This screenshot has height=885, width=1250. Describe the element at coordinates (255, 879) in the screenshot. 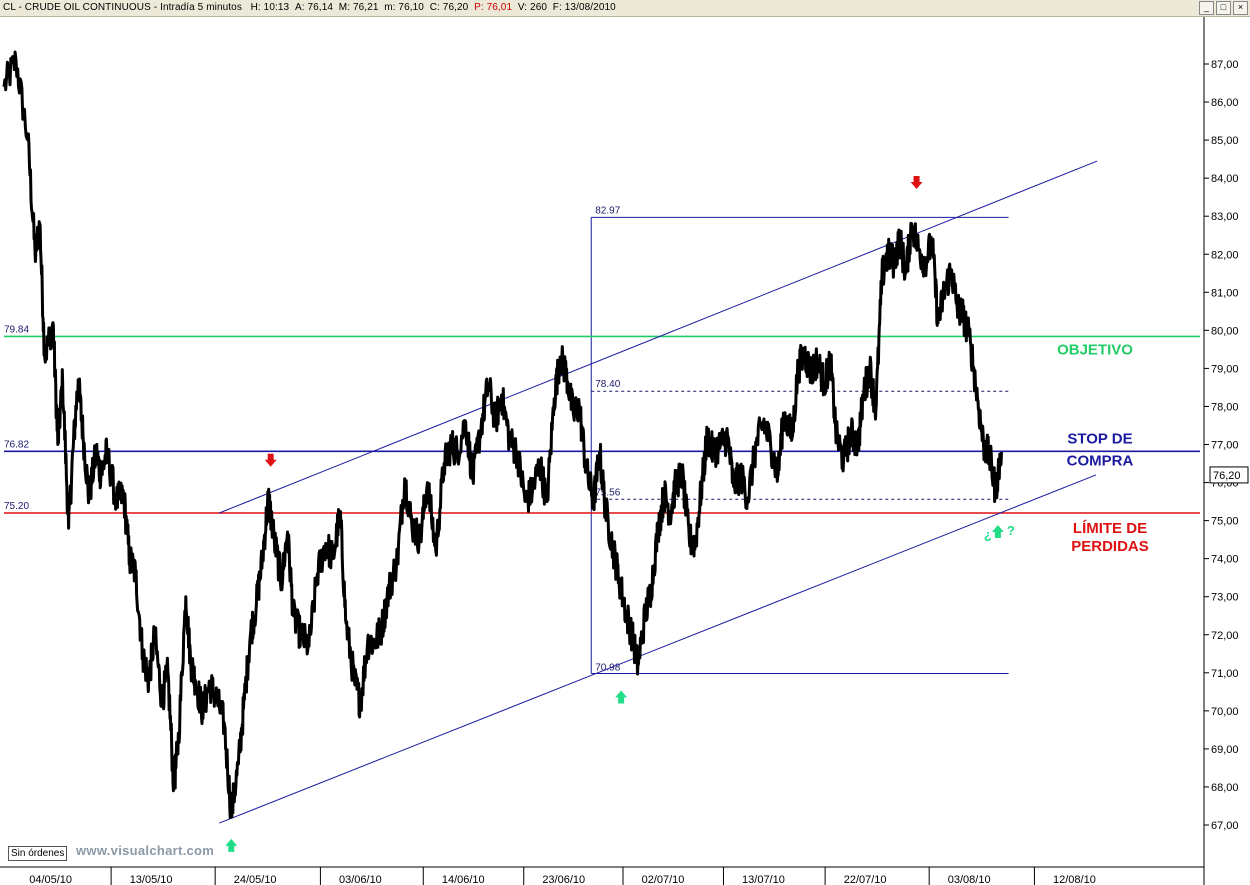

I see `x-tick-label-2: 24/05/10` at that location.